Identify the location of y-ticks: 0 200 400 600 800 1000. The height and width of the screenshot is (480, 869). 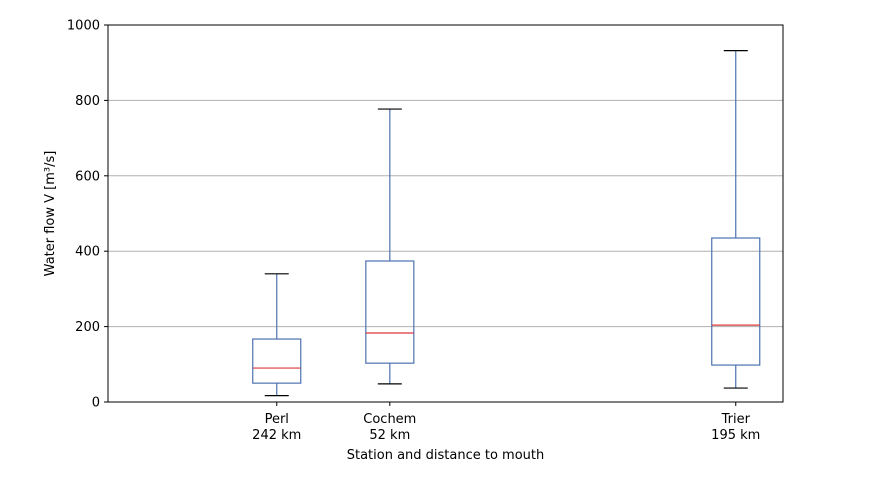
(87, 215).